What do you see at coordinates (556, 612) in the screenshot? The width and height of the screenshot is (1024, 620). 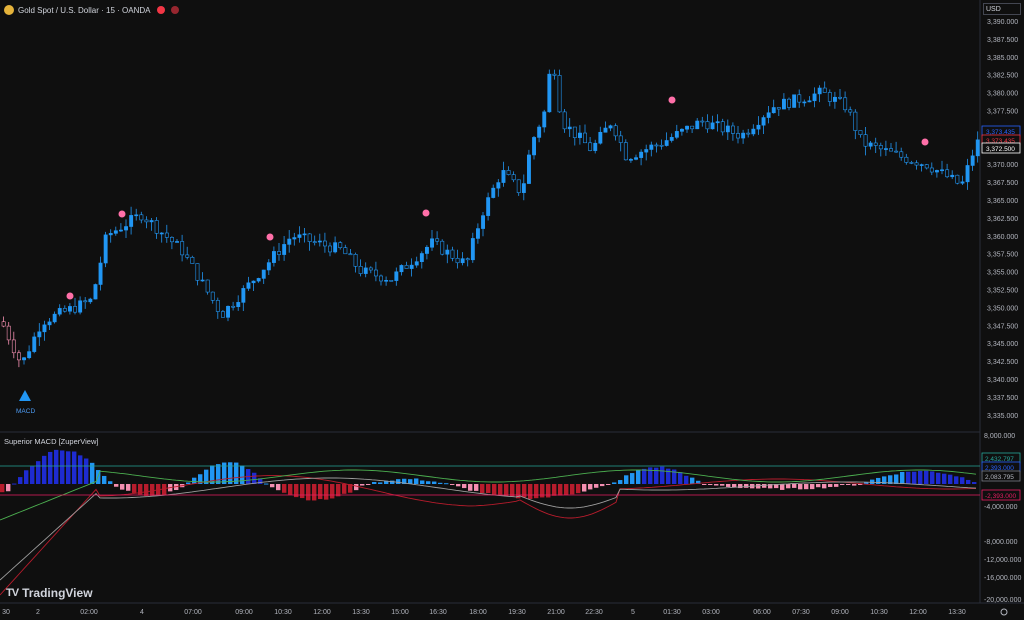 I see `time-label: 21:00` at bounding box center [556, 612].